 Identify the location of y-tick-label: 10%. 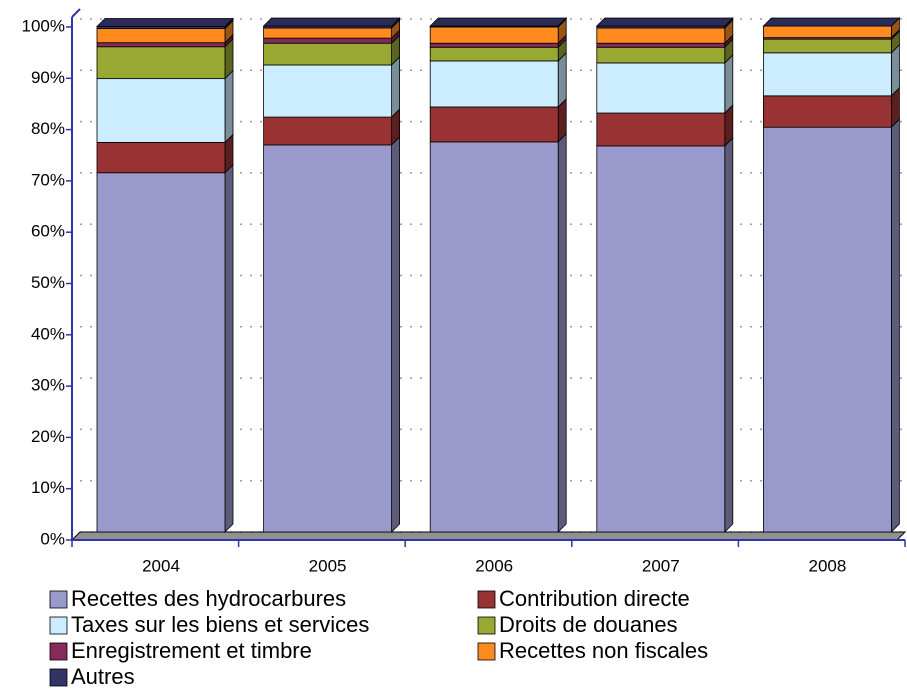
(48, 487).